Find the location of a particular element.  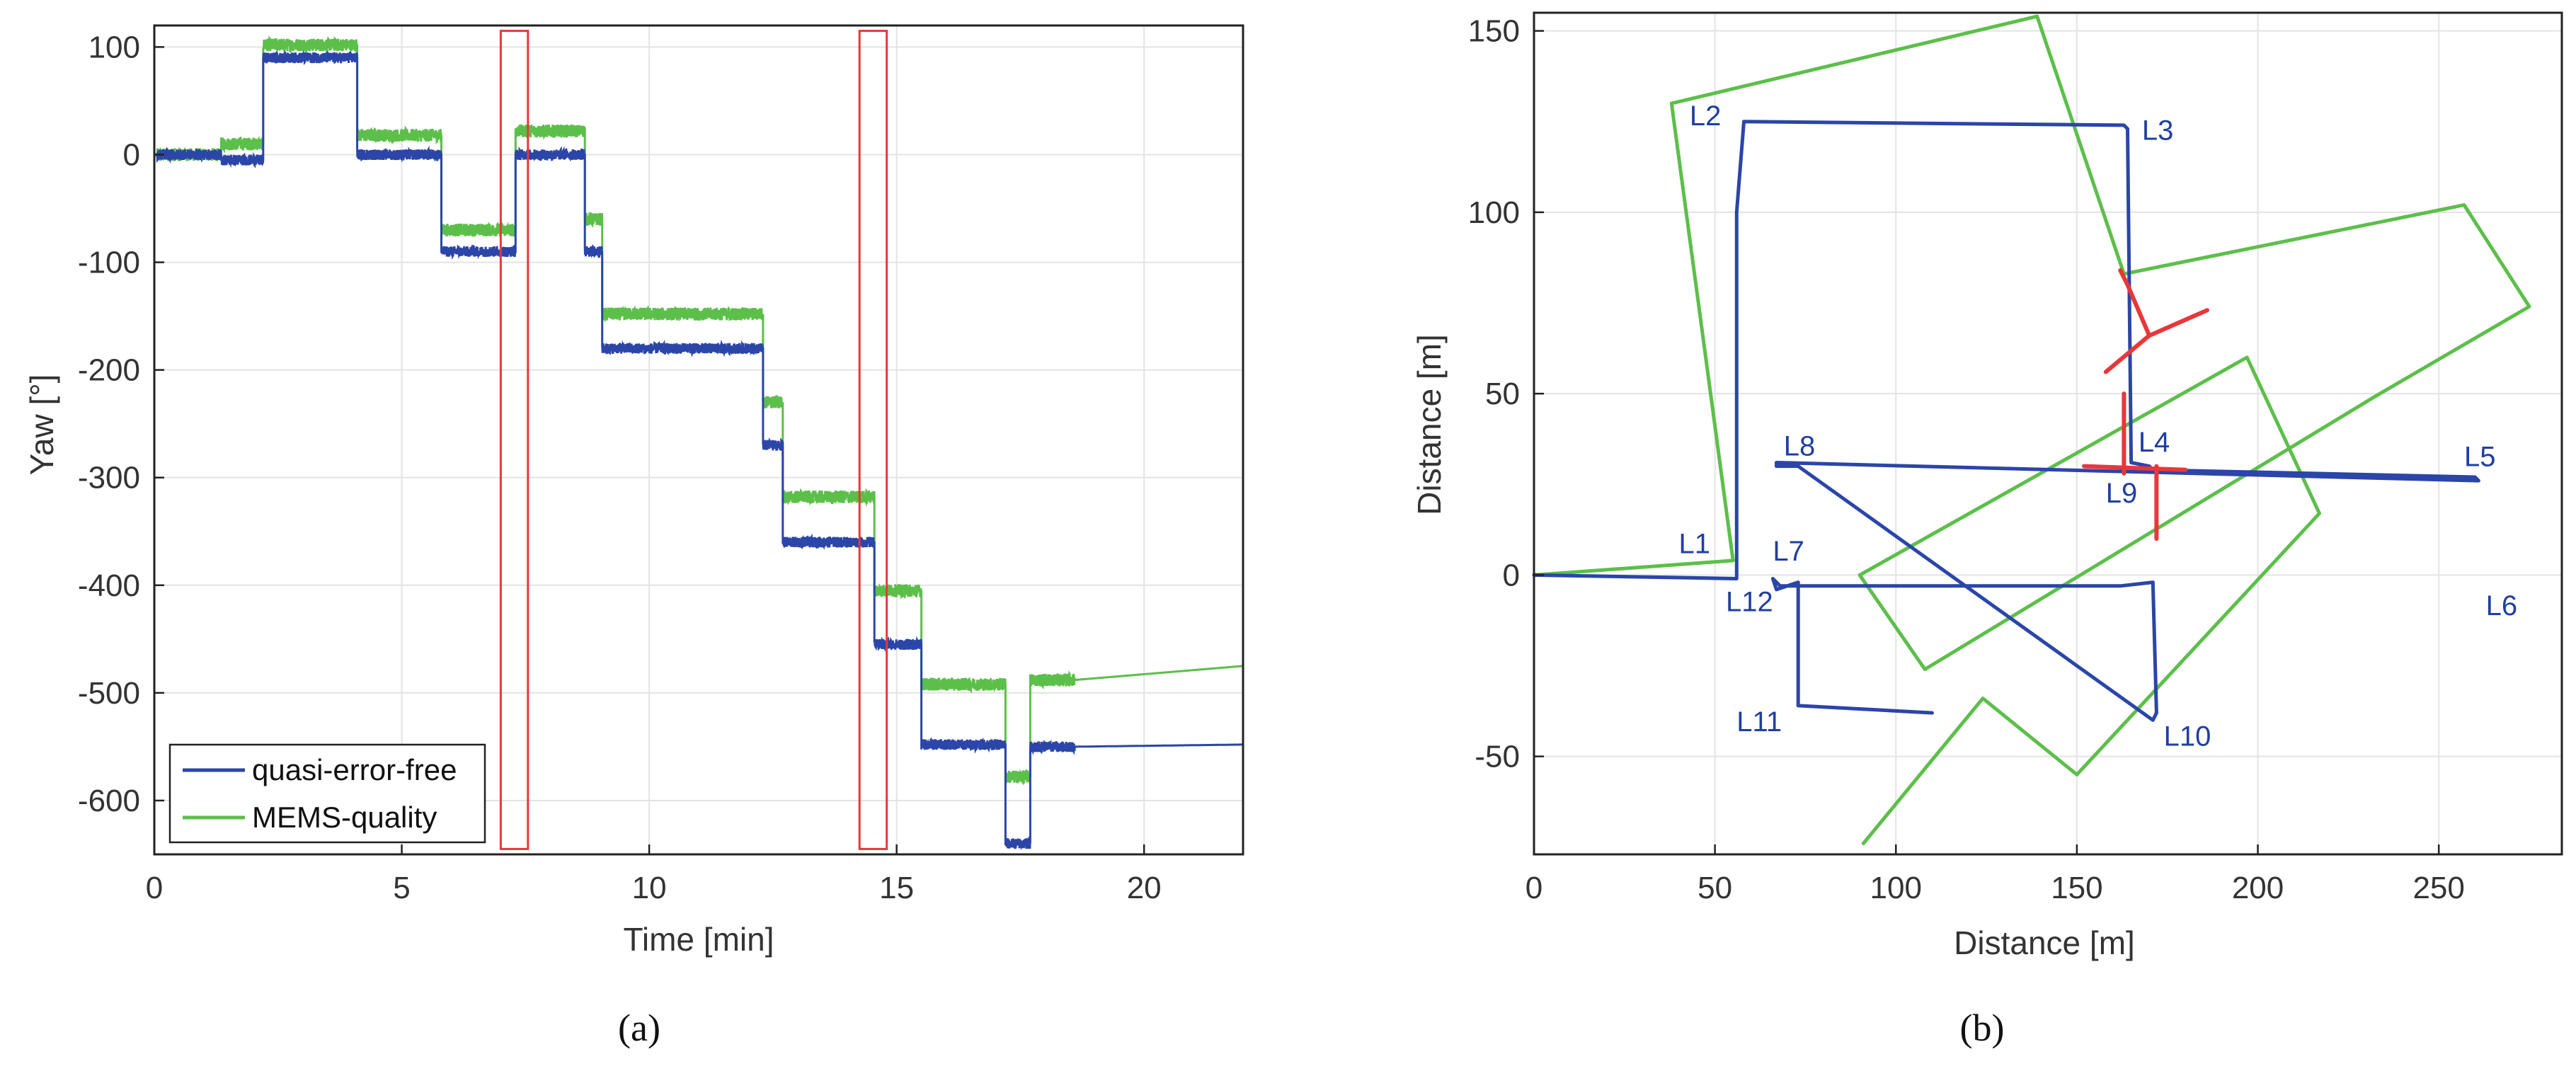

y-tick-label: -50 is located at coordinates (1497, 757).